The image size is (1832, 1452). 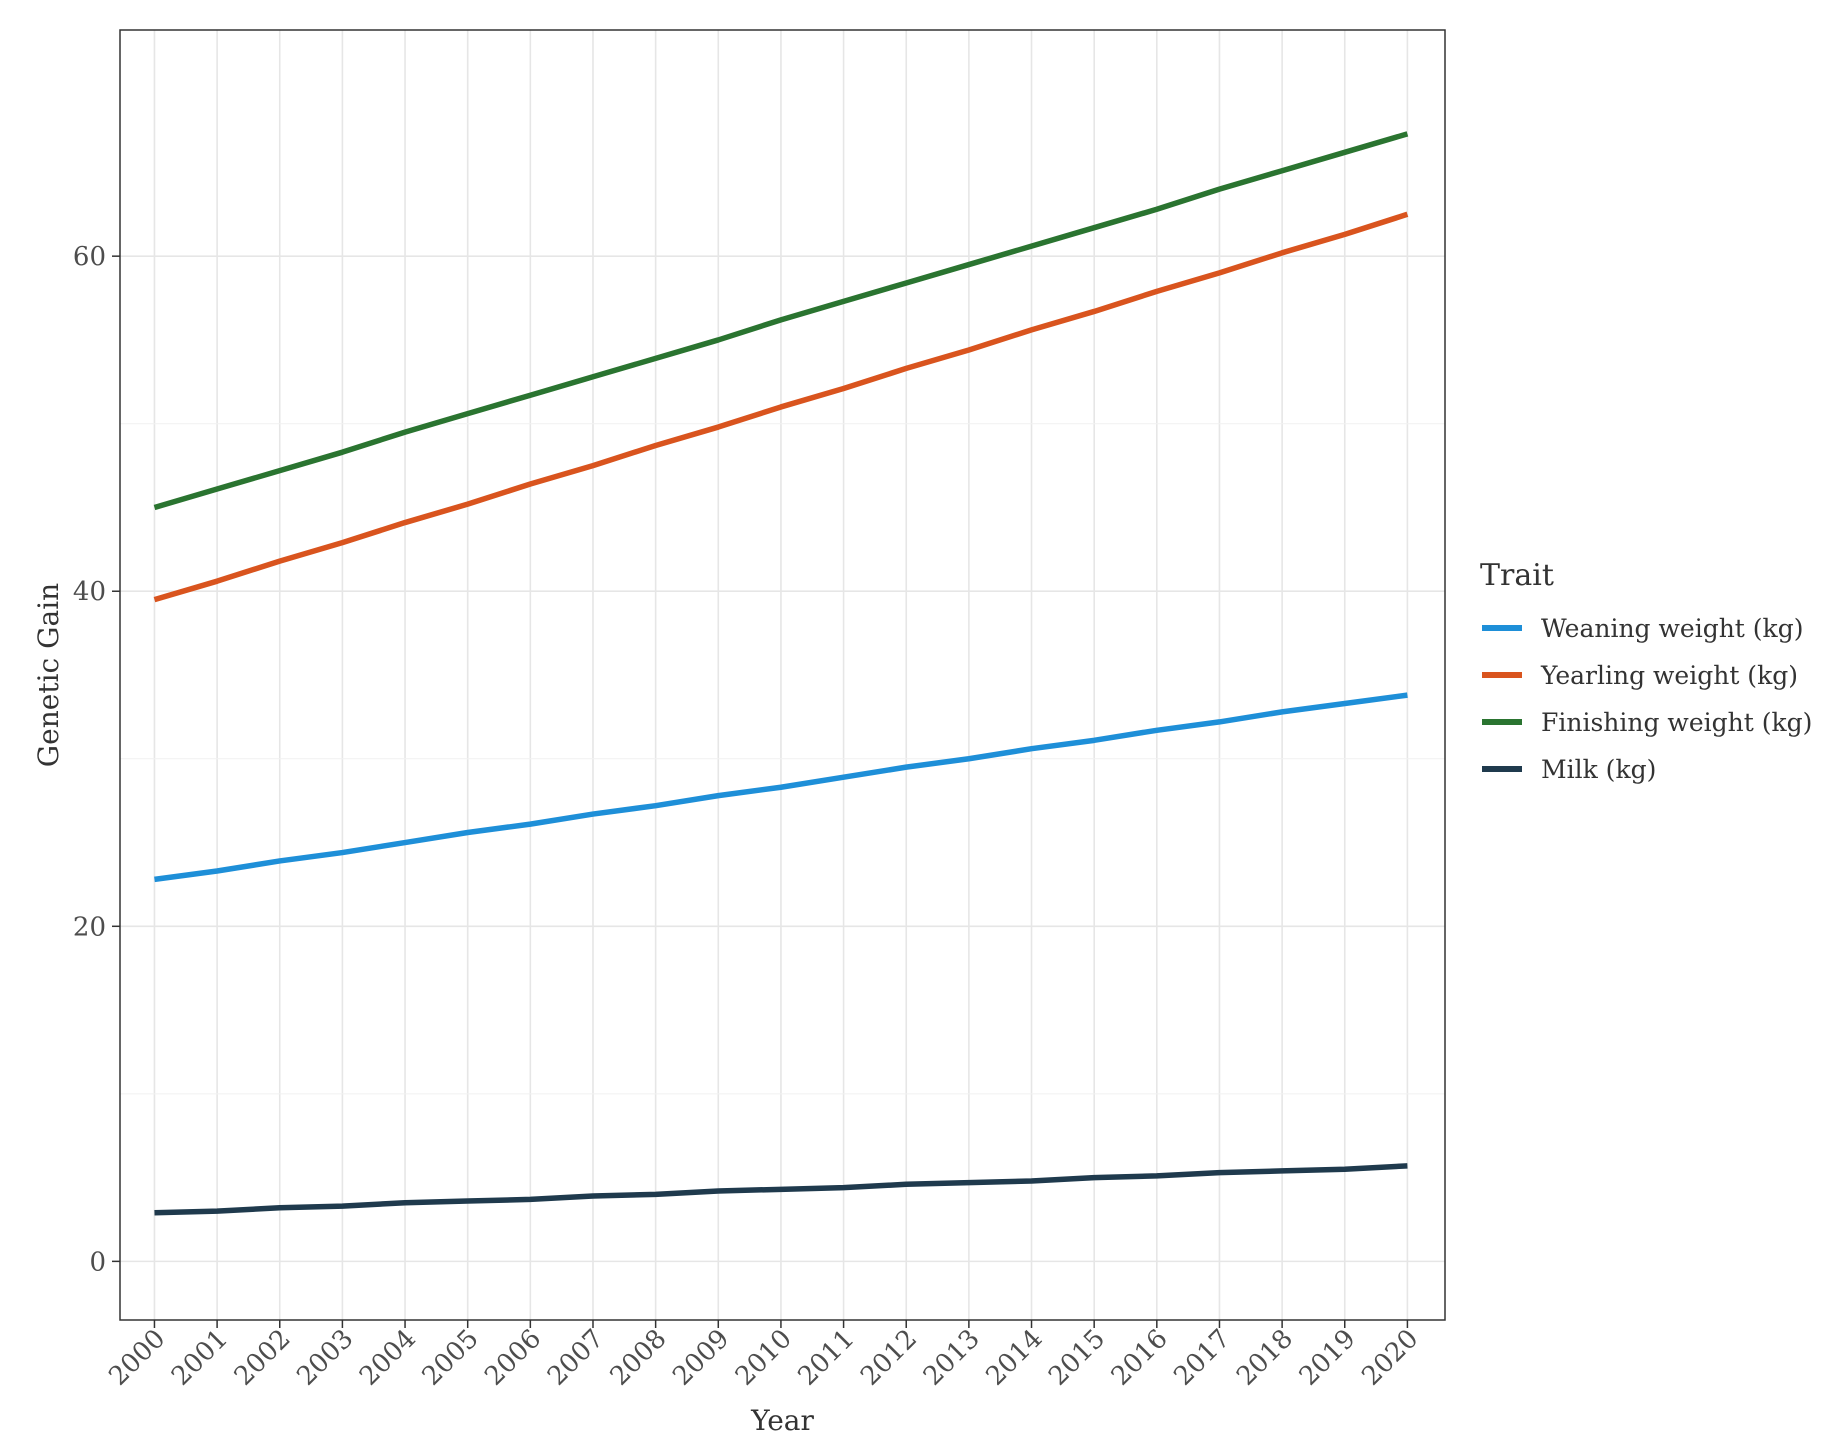 I want to click on y-tick-label: 60, so click(x=89, y=257).